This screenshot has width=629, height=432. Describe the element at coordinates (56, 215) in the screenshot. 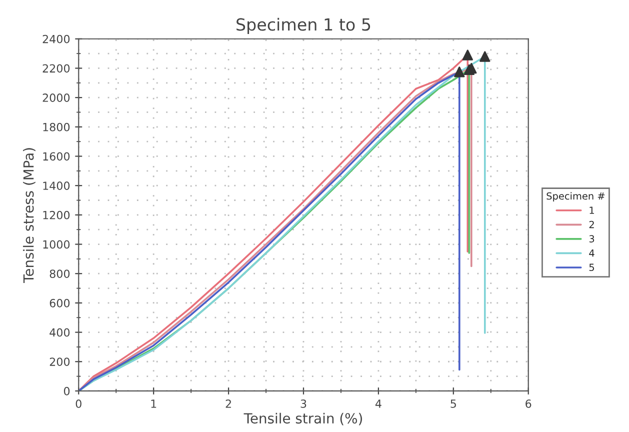

I see `y-tick-label: 1200` at that location.